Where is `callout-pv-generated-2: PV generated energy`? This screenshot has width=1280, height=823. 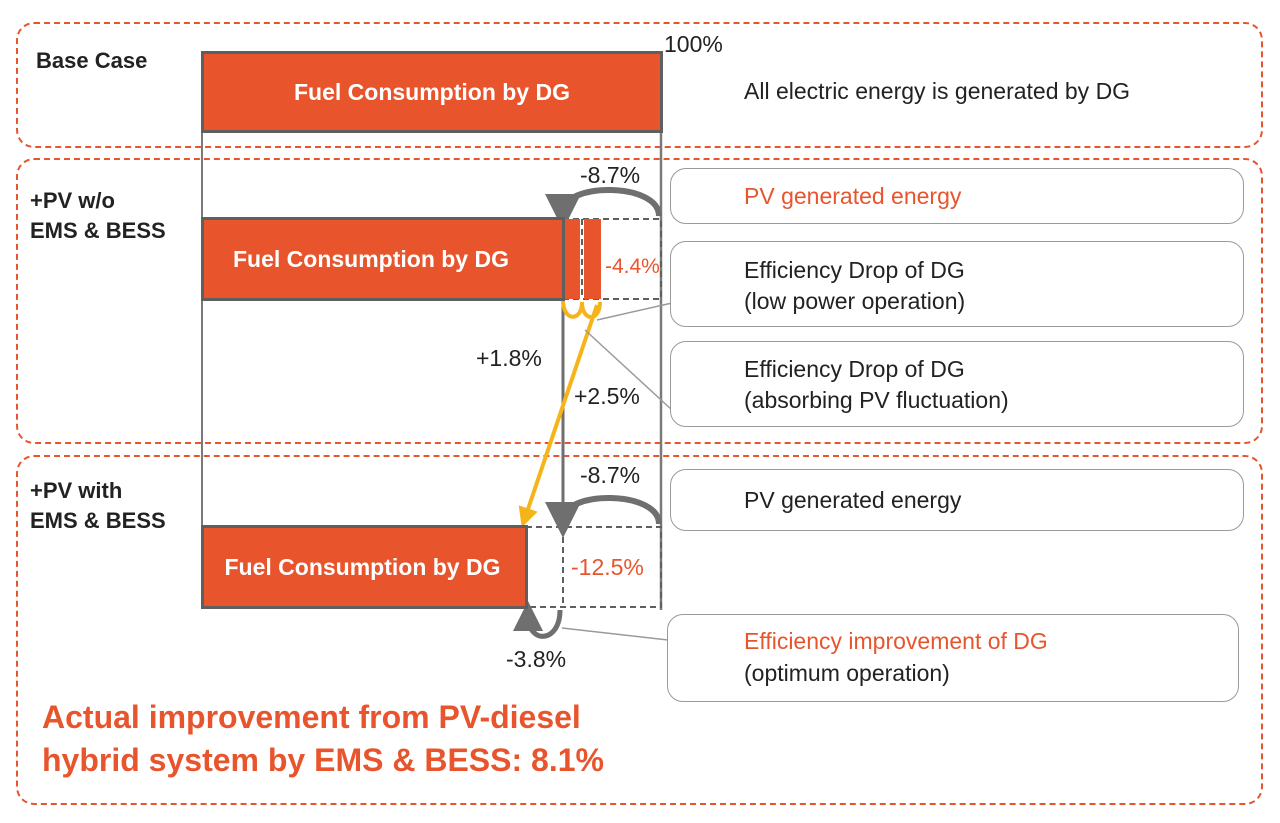 callout-pv-generated-2: PV generated energy is located at coordinates (957, 500).